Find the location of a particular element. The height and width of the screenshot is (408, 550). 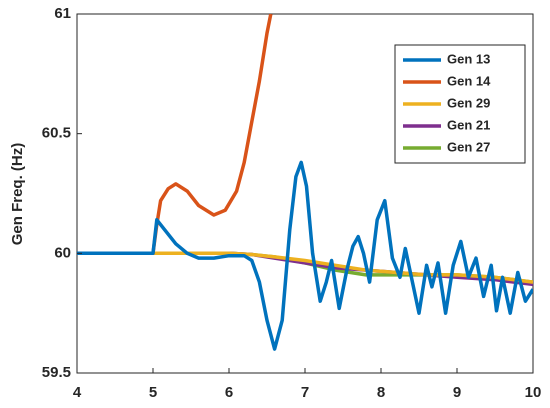

legend-label: Gen 29 is located at coordinates (468, 102).